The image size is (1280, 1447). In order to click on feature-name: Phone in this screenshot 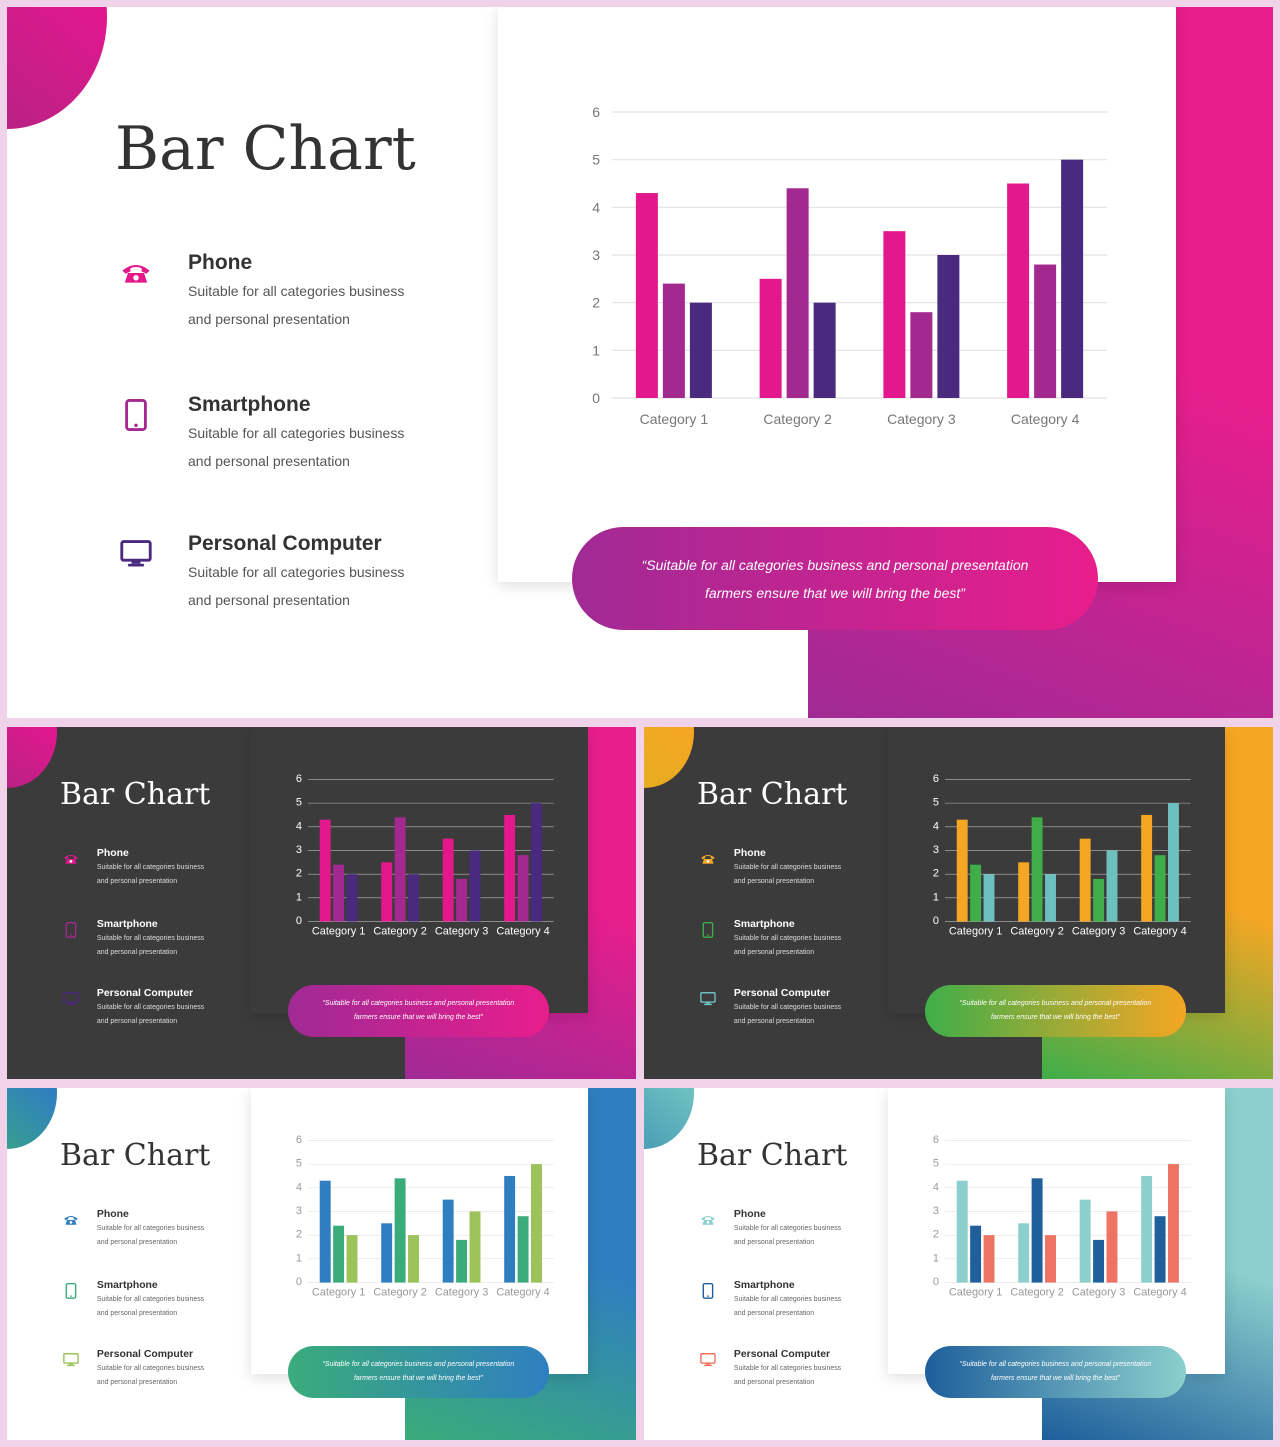, I will do `click(220, 262)`.